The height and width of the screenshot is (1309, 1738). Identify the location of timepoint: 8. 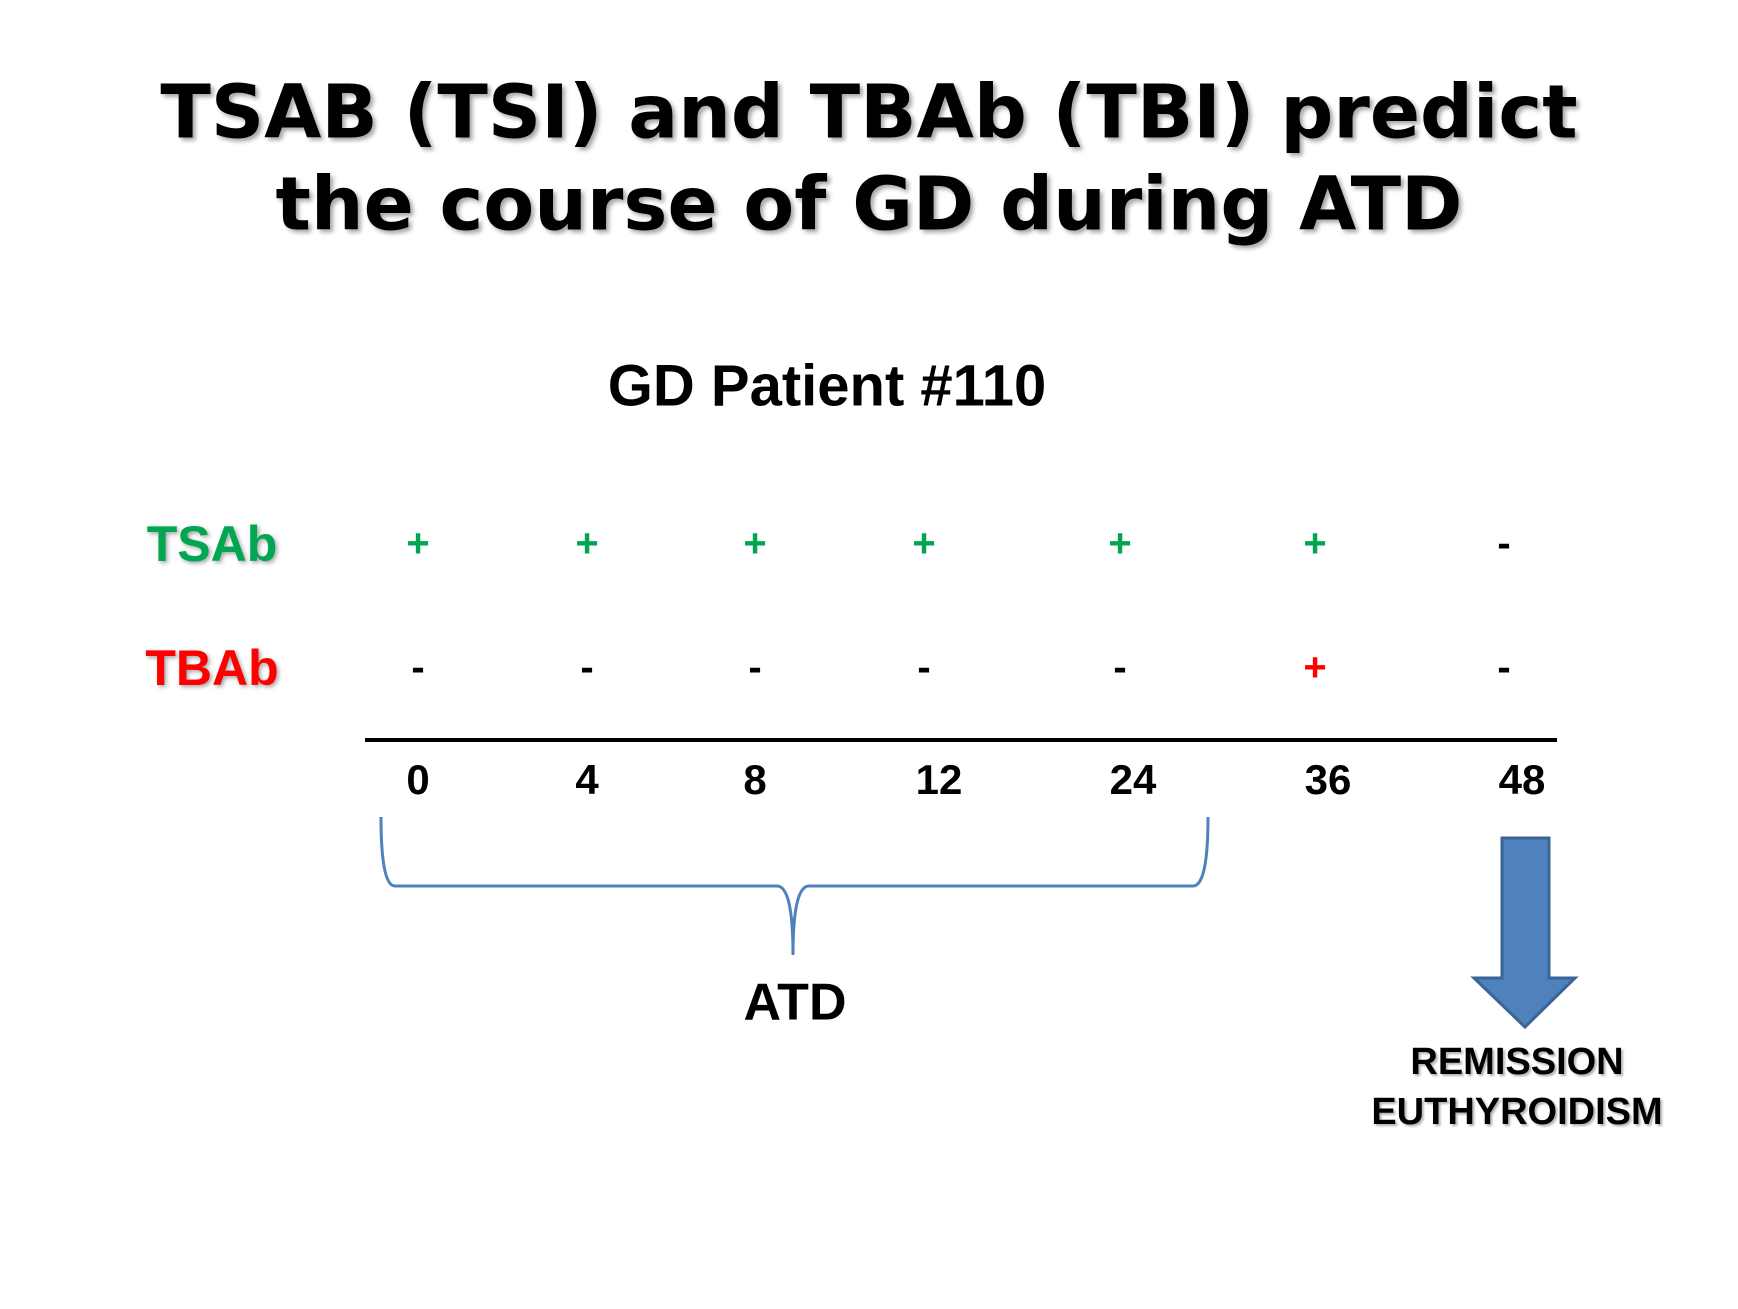
(754, 779).